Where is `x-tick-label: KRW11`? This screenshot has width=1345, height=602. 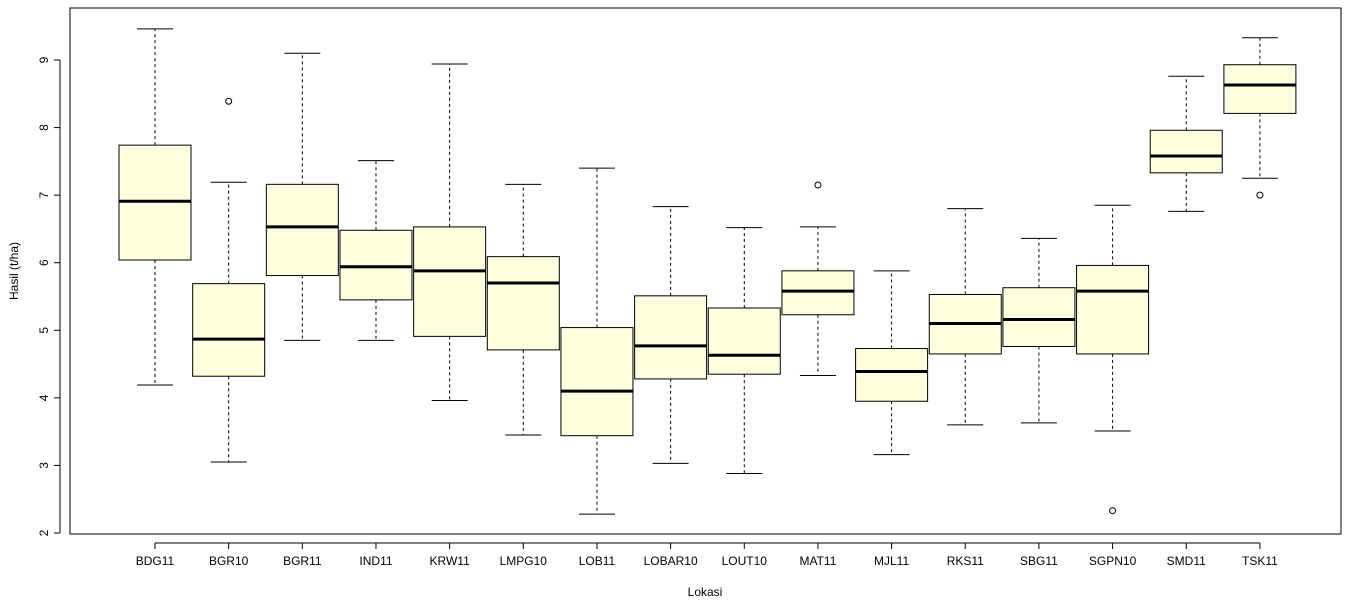 x-tick-label: KRW11 is located at coordinates (450, 561).